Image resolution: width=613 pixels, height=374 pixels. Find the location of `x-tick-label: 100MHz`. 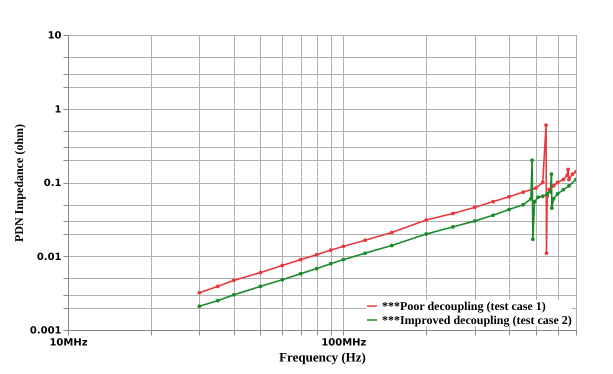

x-tick-label: 100MHz is located at coordinates (344, 343).